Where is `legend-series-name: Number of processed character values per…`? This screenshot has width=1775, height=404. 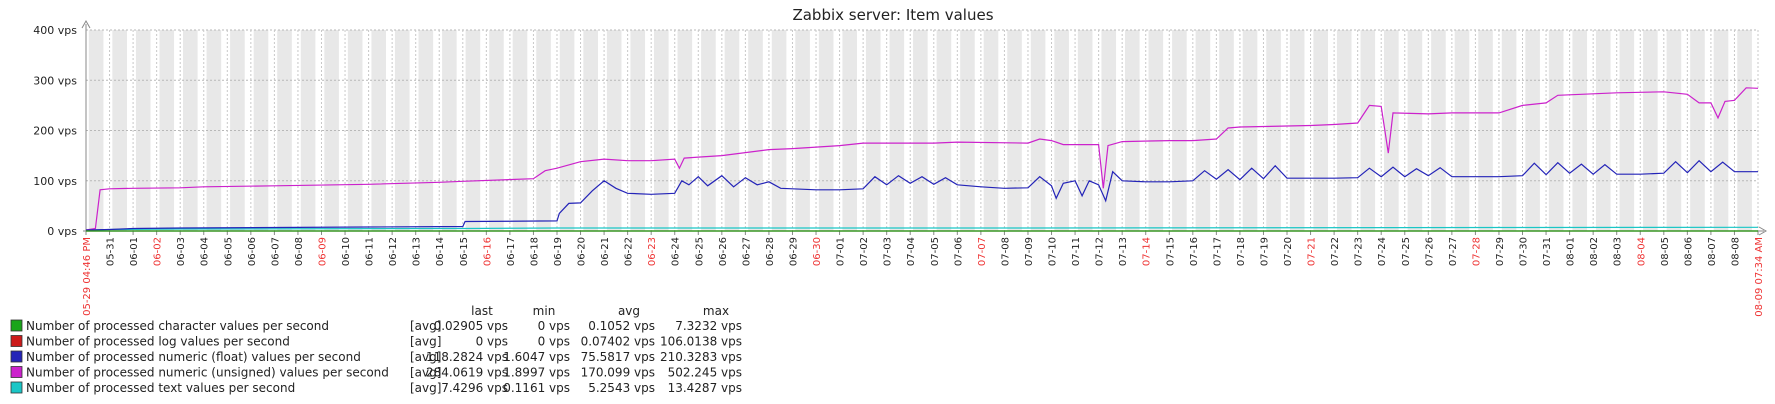 legend-series-name: Number of processed character values per… is located at coordinates (177, 326).